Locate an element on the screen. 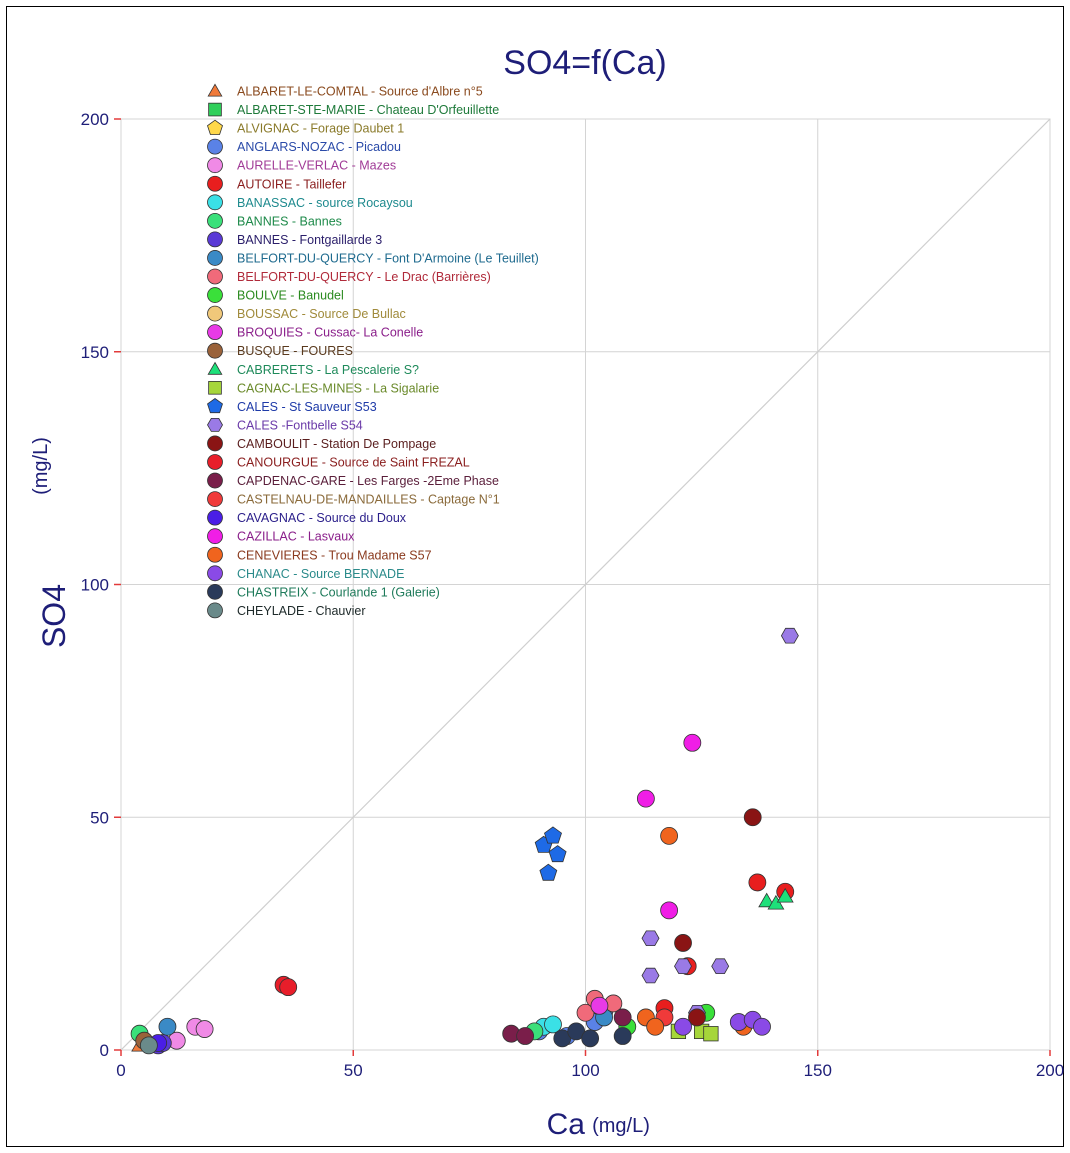 This screenshot has height=1153, width=1070. legend-entry-label: BANASSAC - source Rocaysou is located at coordinates (325, 203).